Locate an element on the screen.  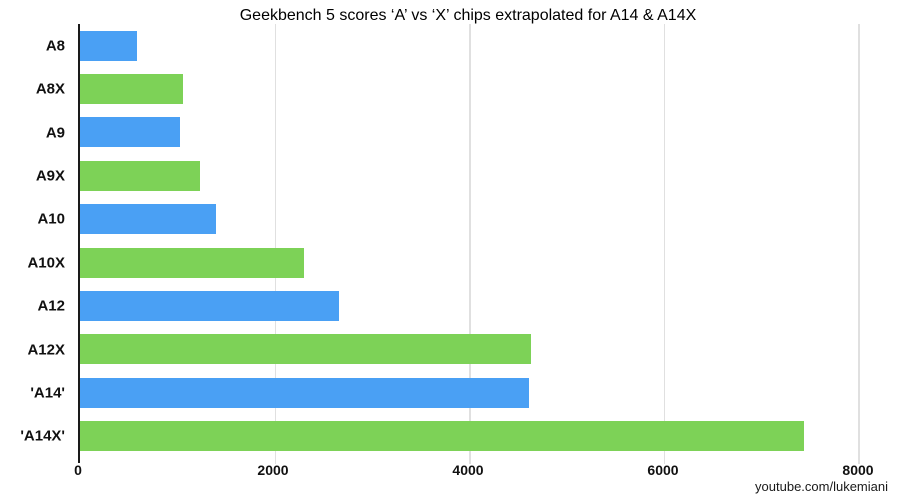
y-label-a9: A9 is located at coordinates (55, 132).